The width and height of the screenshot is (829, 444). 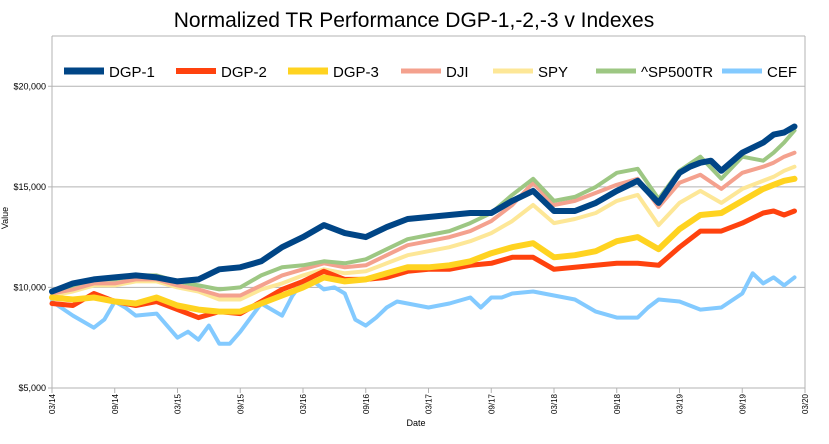 I want to click on x-tick-label: 09/14, so click(x=115, y=403).